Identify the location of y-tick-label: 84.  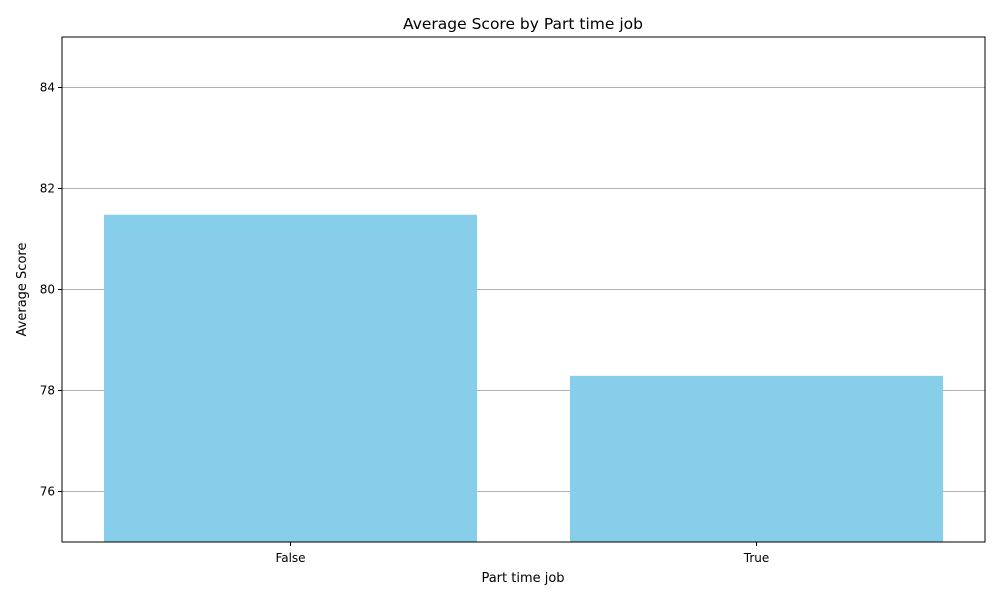
(47, 88).